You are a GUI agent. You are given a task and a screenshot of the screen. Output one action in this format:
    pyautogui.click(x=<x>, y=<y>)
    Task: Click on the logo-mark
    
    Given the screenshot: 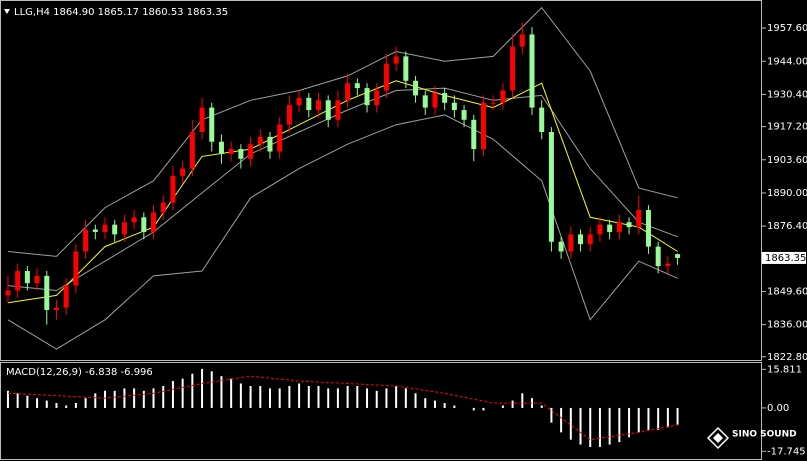 What is the action you would take?
    pyautogui.click(x=718, y=438)
    